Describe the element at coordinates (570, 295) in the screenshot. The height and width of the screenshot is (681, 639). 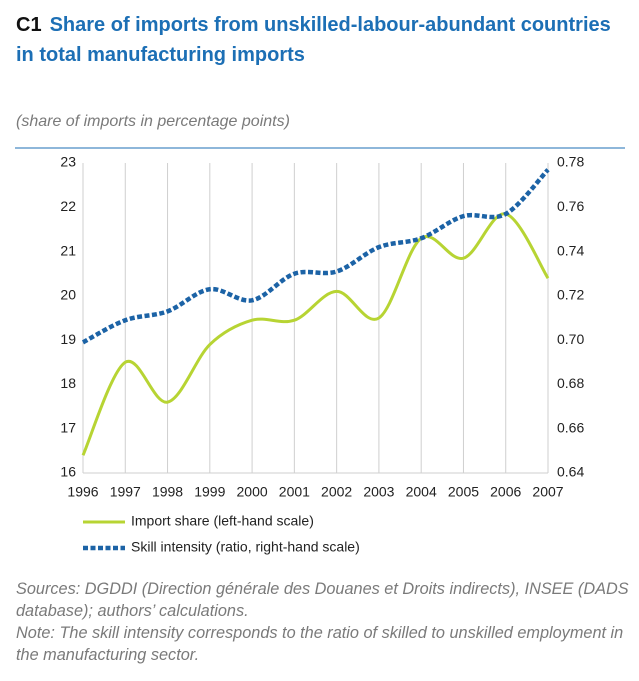
I see `y2-tick-label: 0.72` at that location.